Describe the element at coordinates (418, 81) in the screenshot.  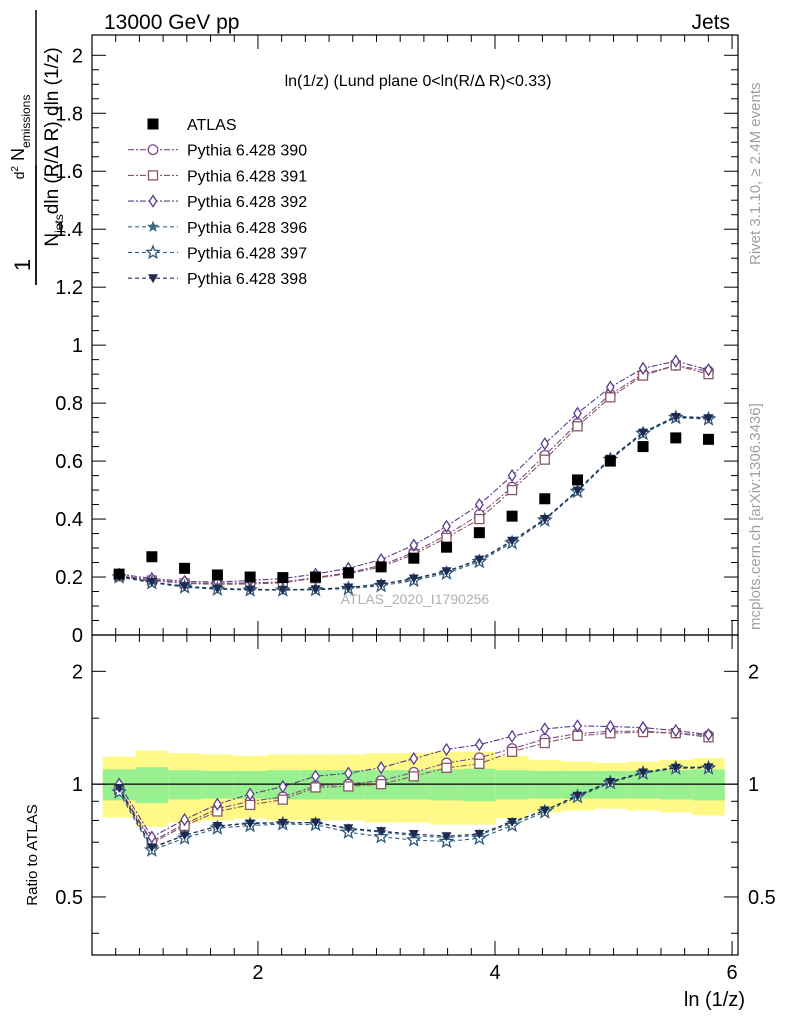
I see `chart-title: ln(1/z) (Lund plane 0<ln(R/Δ R)<0.33)` at that location.